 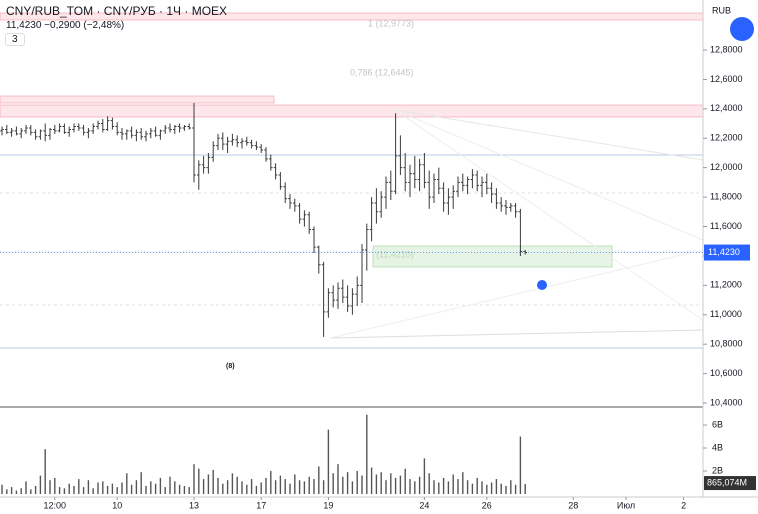 What do you see at coordinates (516, 334) in the screenshot?
I see `fan-line` at bounding box center [516, 334].